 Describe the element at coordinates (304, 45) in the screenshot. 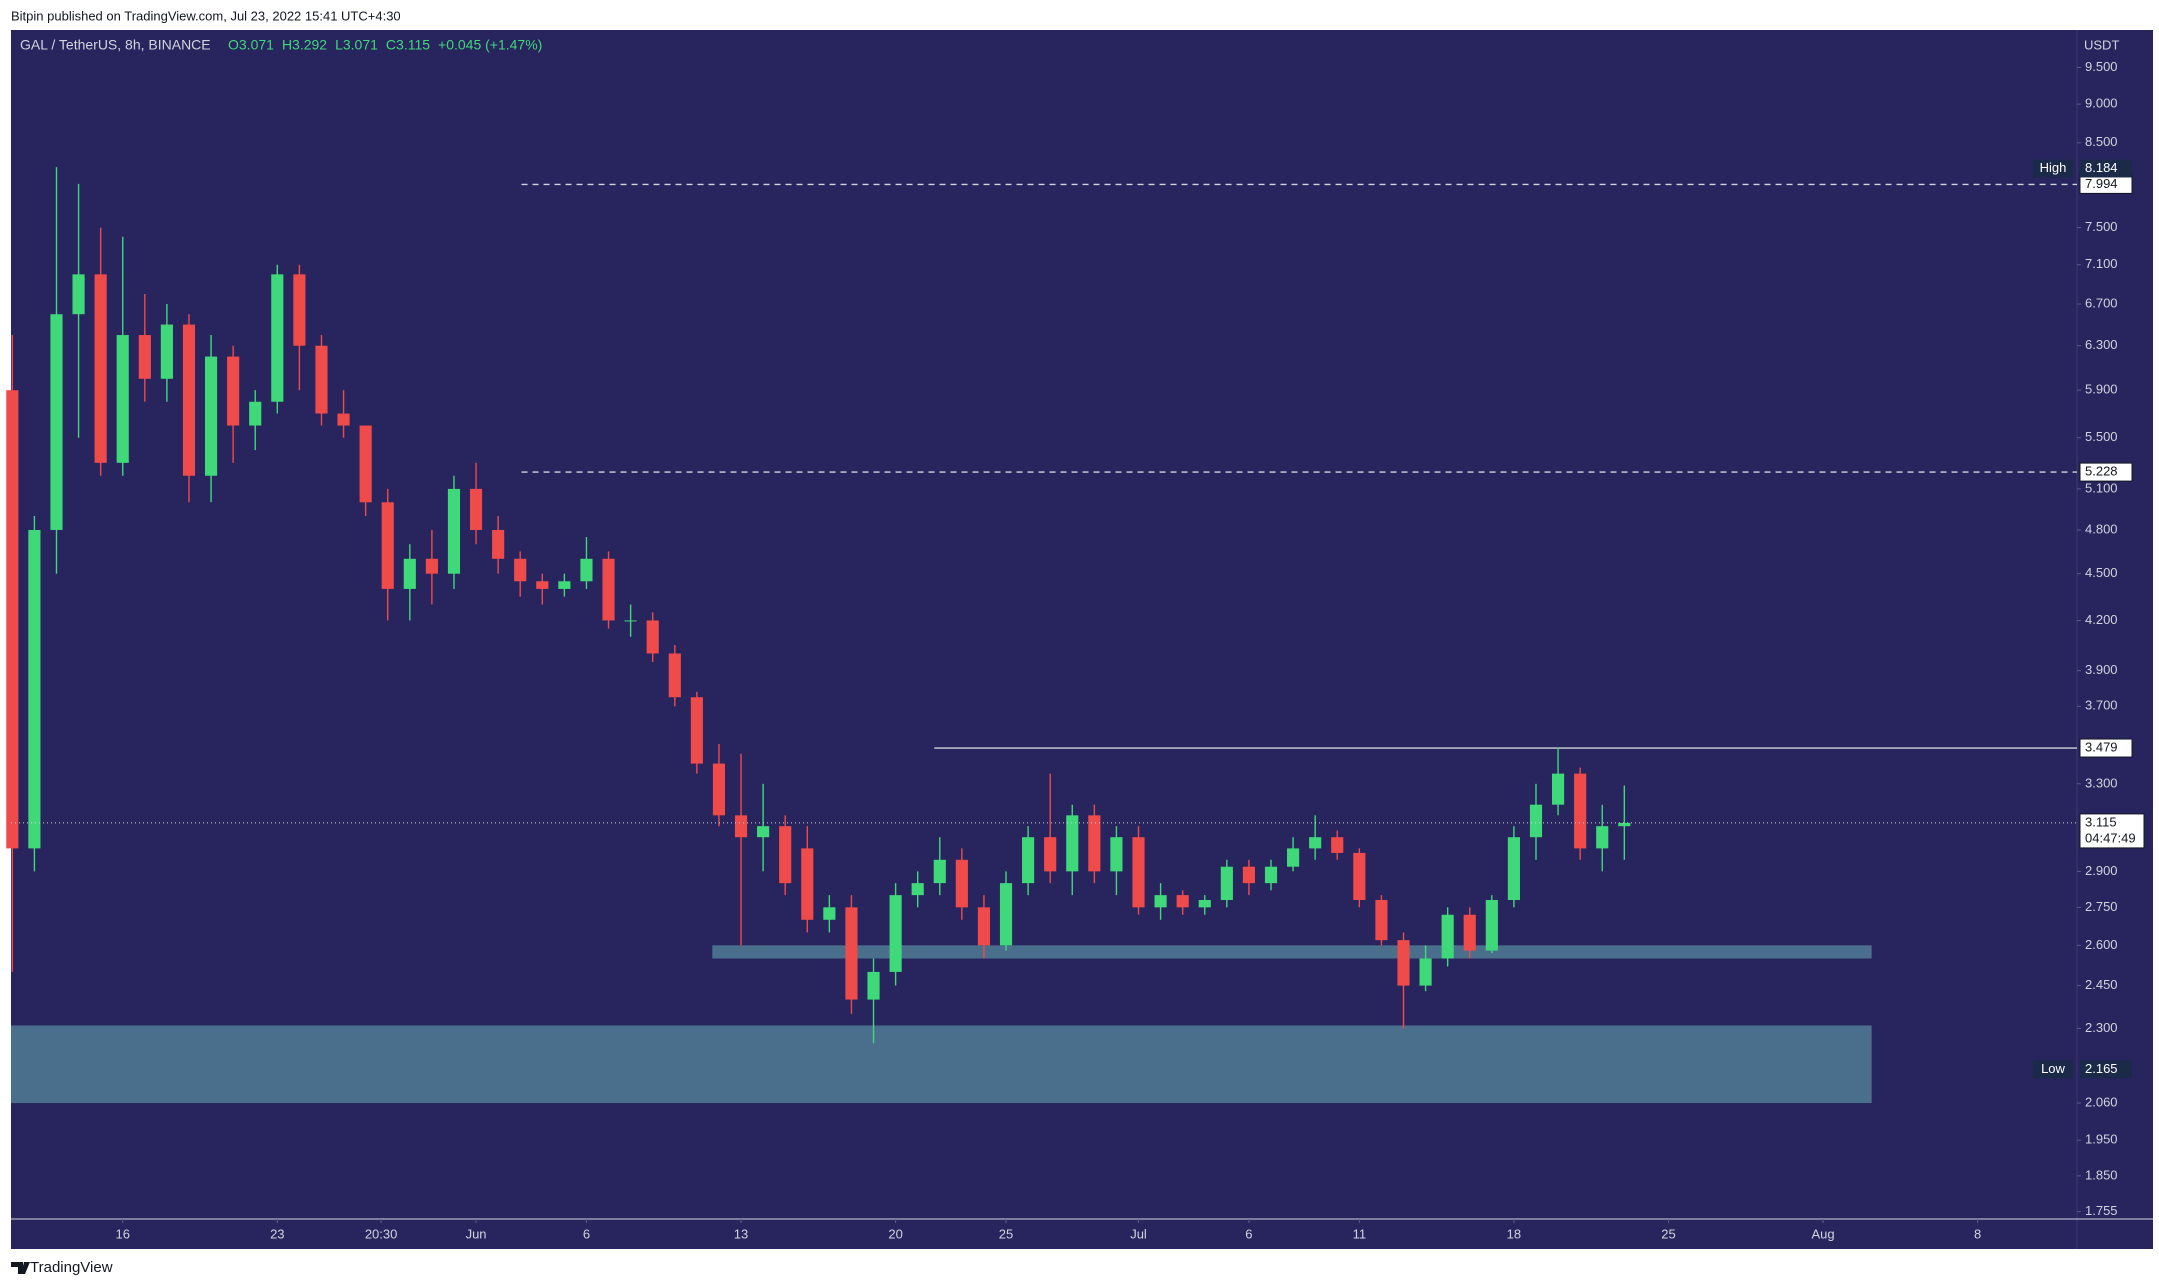

I see `legend-value: H3.292` at that location.